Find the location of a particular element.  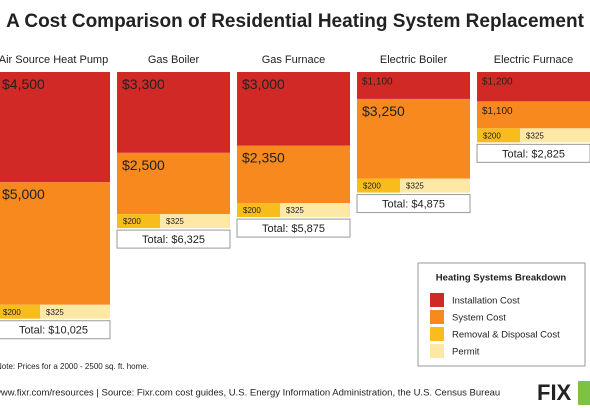

category-label: Air Source Heat Pump is located at coordinates (54, 60).